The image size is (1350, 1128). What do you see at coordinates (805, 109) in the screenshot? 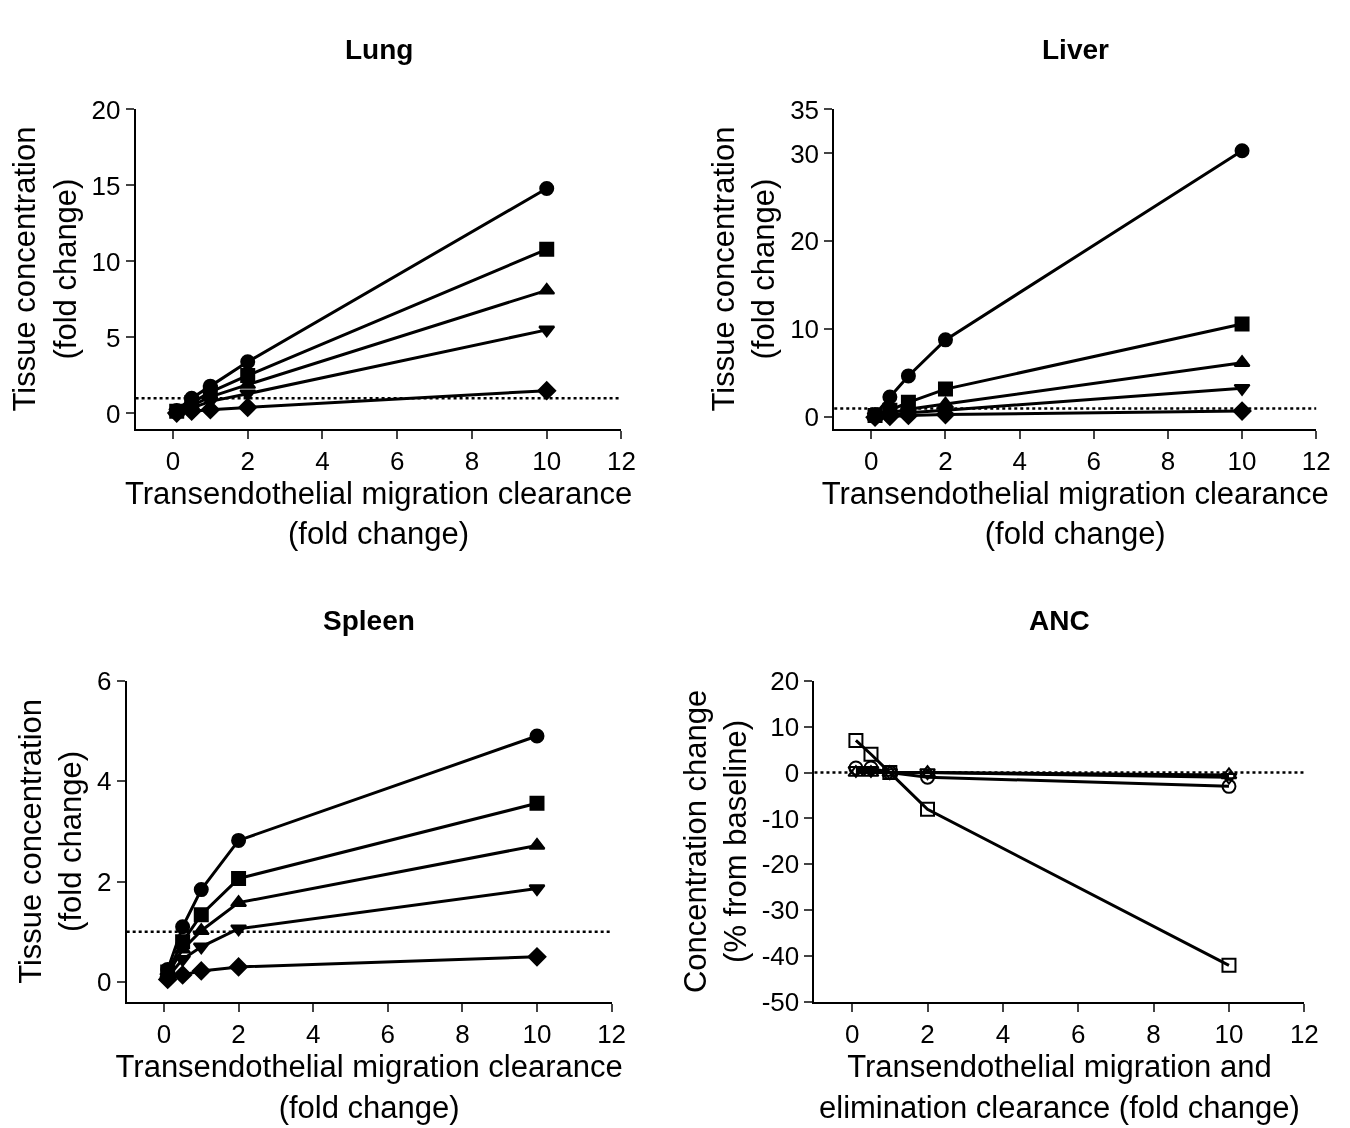
I see `y-tick-label: 35` at bounding box center [805, 109].